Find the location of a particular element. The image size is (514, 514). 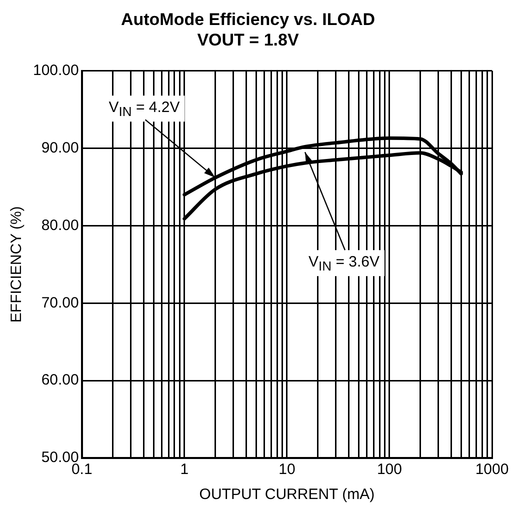

y-tick-label: 90.00 is located at coordinates (60, 147).